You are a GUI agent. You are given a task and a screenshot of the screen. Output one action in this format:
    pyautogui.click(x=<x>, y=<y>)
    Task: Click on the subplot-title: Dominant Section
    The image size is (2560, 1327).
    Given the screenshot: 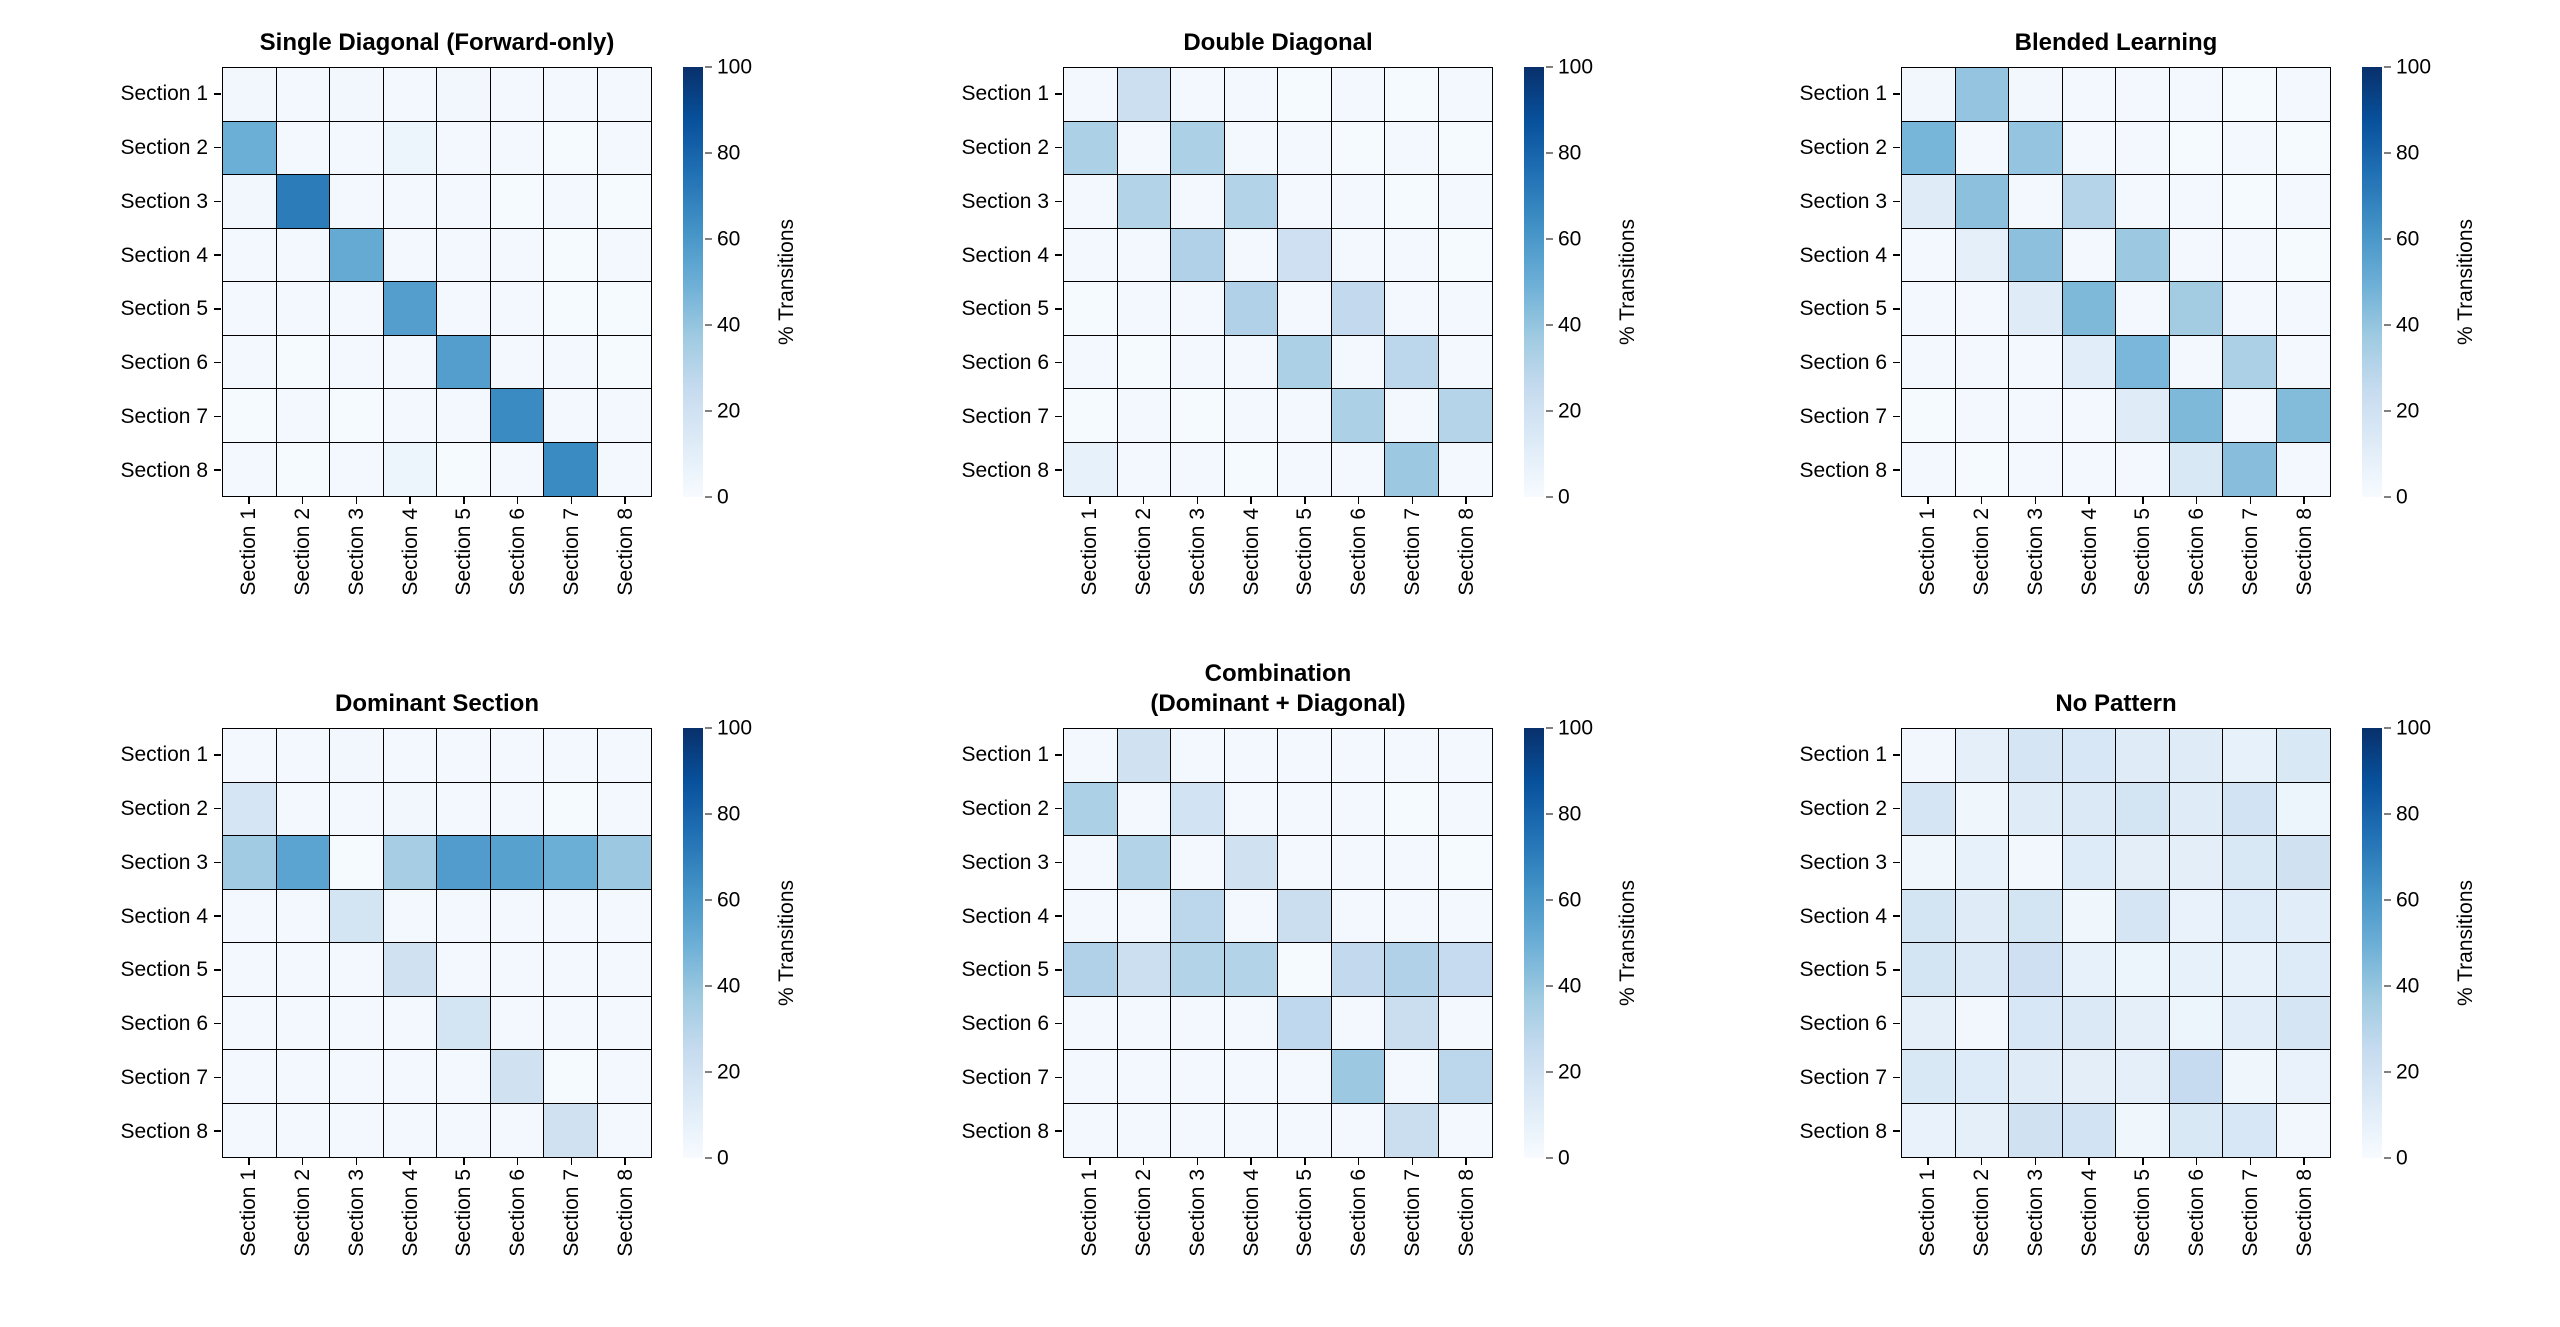 What is the action you would take?
    pyautogui.click(x=436, y=703)
    